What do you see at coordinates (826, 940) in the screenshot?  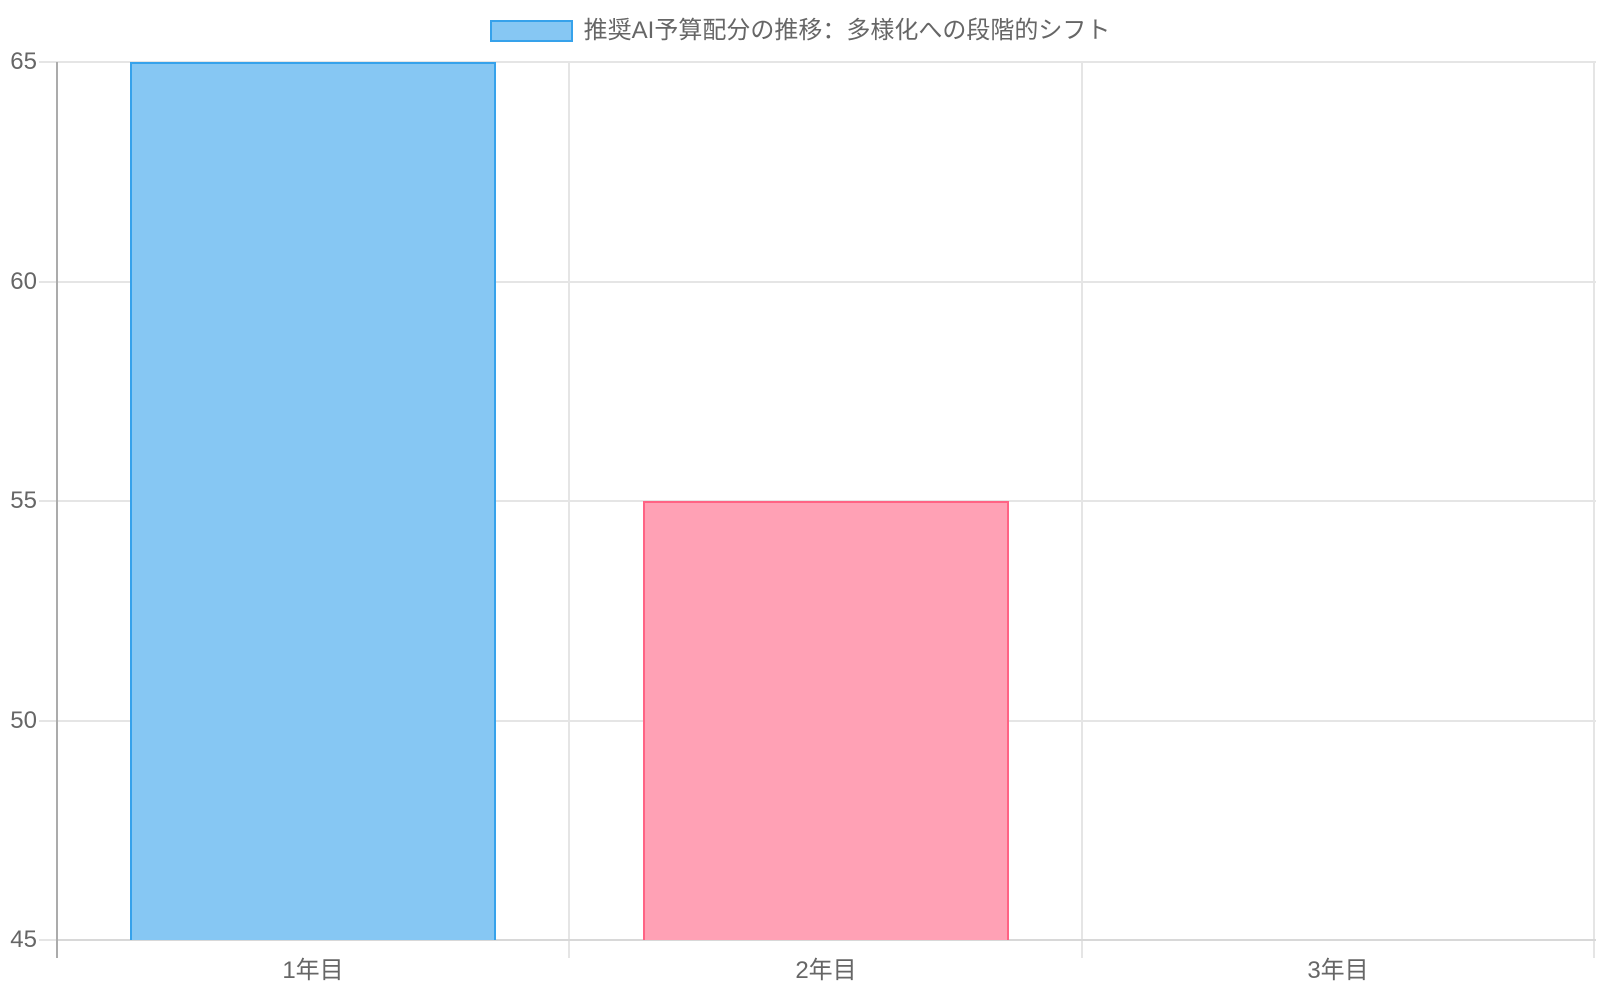 I see `x-axis-line` at bounding box center [826, 940].